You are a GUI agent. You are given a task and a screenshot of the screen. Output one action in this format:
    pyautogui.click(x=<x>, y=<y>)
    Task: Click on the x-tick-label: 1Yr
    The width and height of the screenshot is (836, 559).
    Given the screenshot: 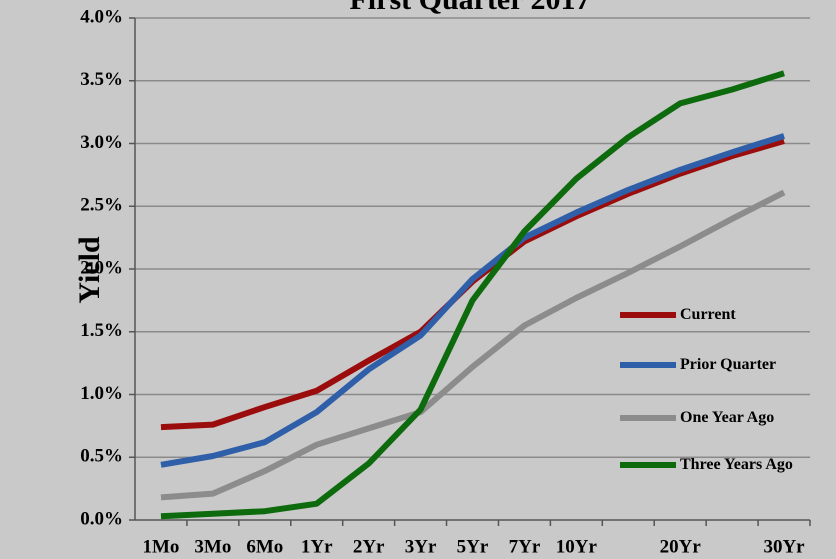 What is the action you would take?
    pyautogui.click(x=317, y=546)
    